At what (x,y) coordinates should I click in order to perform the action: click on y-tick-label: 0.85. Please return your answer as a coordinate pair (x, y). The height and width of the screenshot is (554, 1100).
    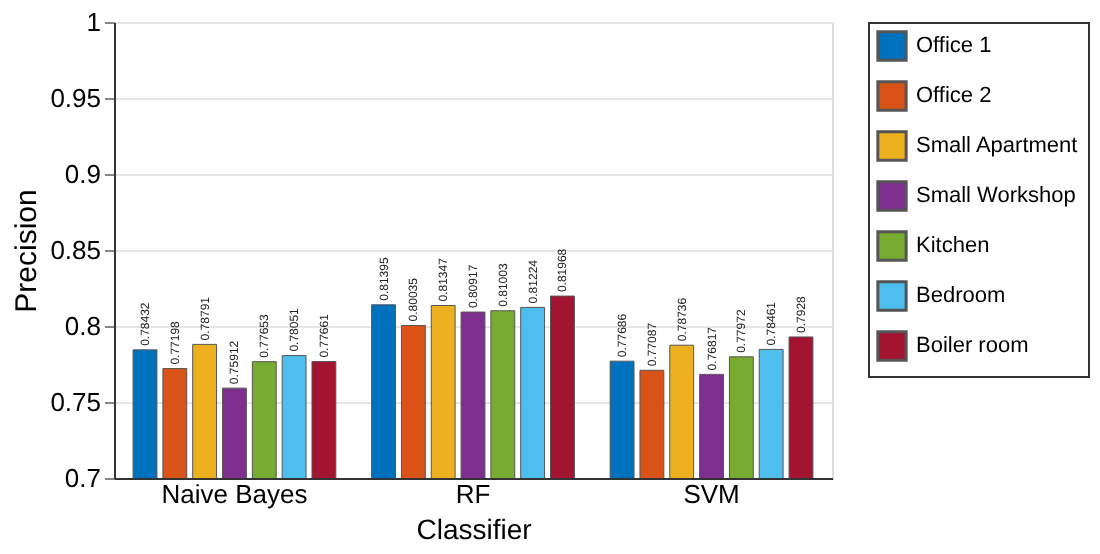
    Looking at the image, I should click on (75, 250).